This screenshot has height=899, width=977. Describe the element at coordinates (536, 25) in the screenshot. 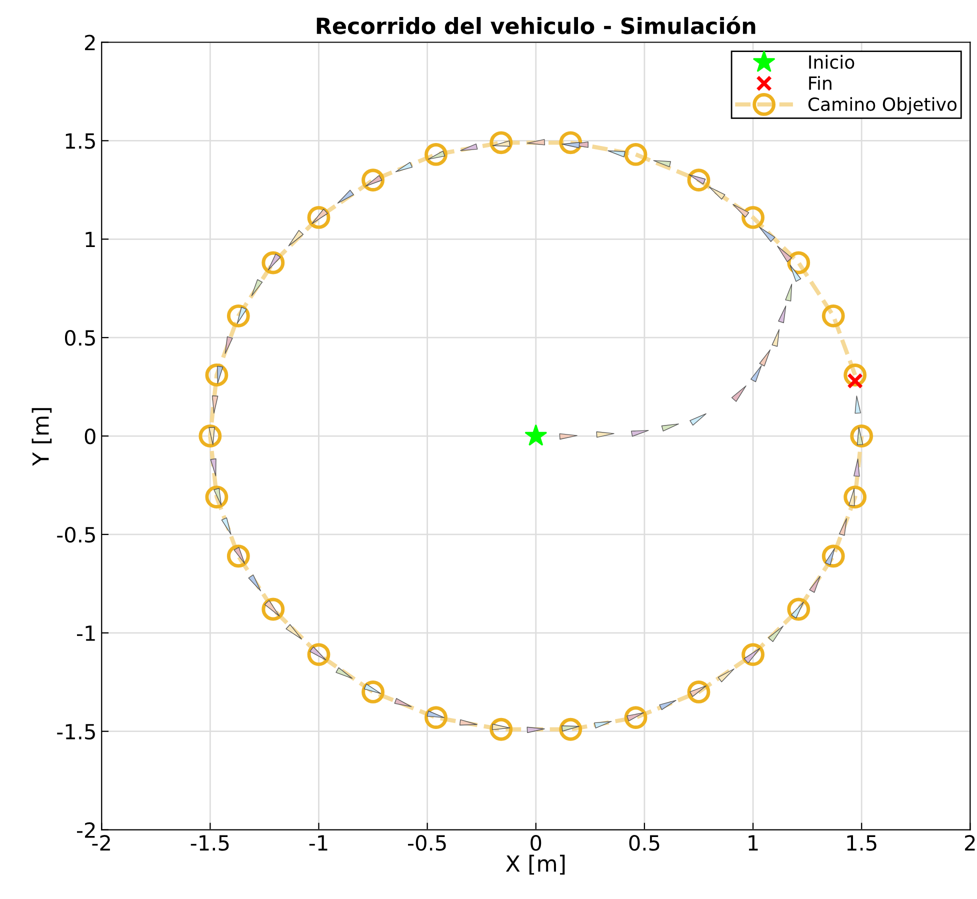

I see `chart-title: Recorrido del vehiculo - Simulación` at that location.